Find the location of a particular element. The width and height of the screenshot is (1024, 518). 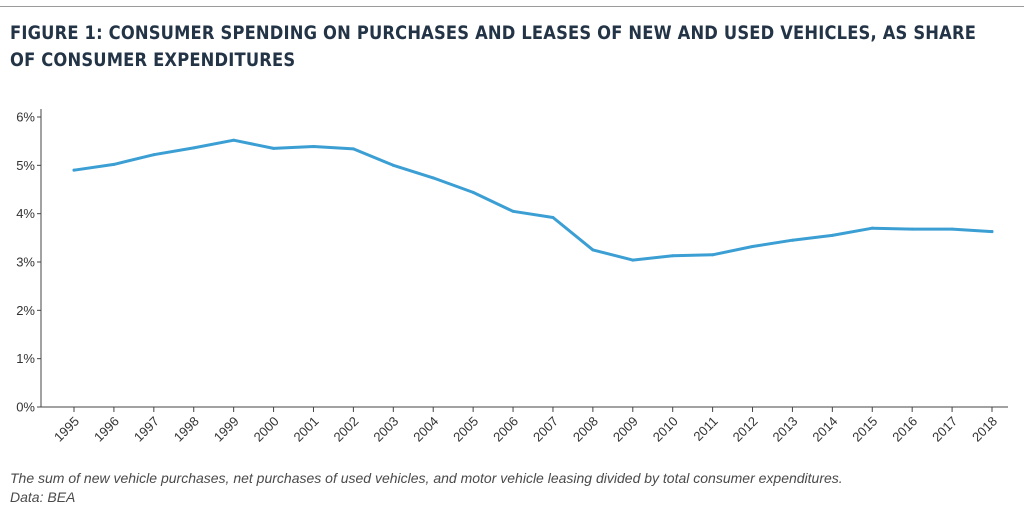

x-tick-label-2011: 2011 is located at coordinates (705, 429).